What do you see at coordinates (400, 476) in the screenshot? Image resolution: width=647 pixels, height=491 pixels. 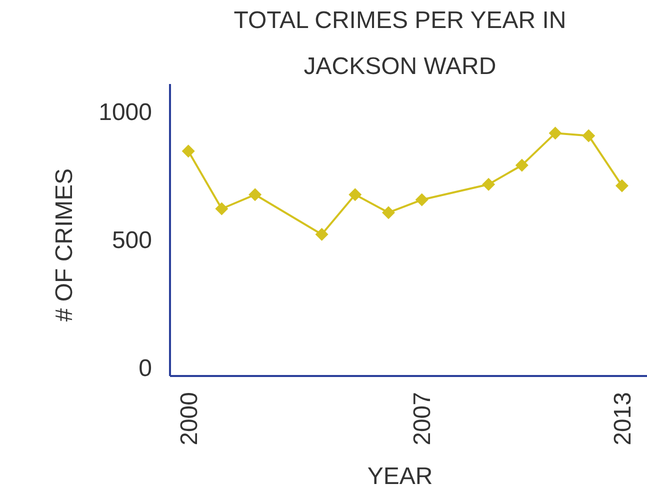 I see `x-axis-title: YEAR` at bounding box center [400, 476].